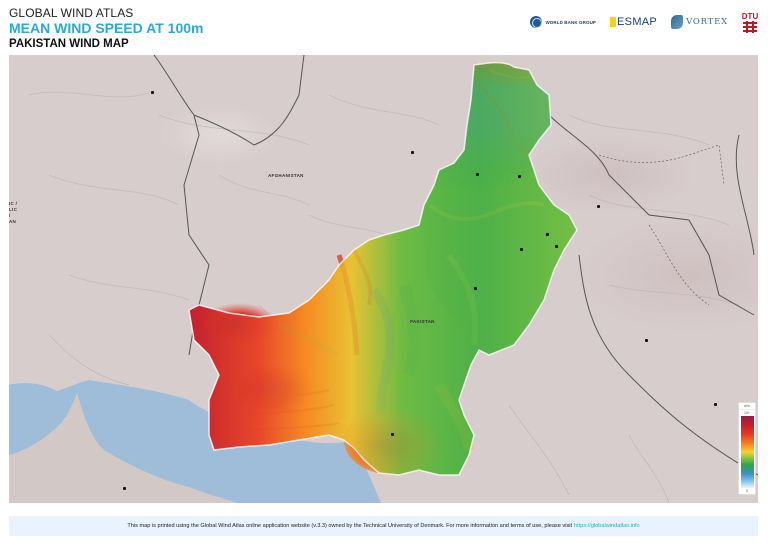 The image size is (768, 543). Describe the element at coordinates (71, 13) in the screenshot. I see `app-title: GLOBAL WIND ATLAS` at that location.